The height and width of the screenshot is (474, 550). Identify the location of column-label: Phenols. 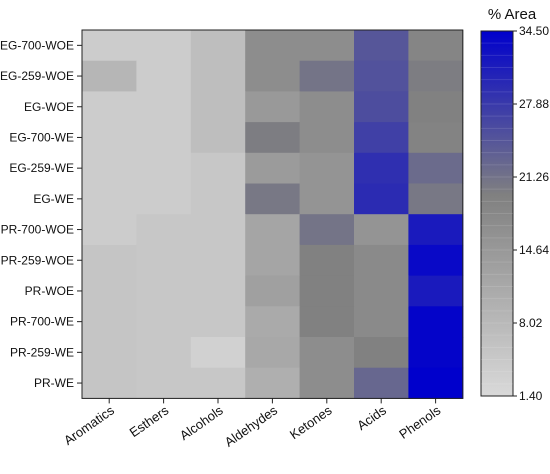
(419, 422).